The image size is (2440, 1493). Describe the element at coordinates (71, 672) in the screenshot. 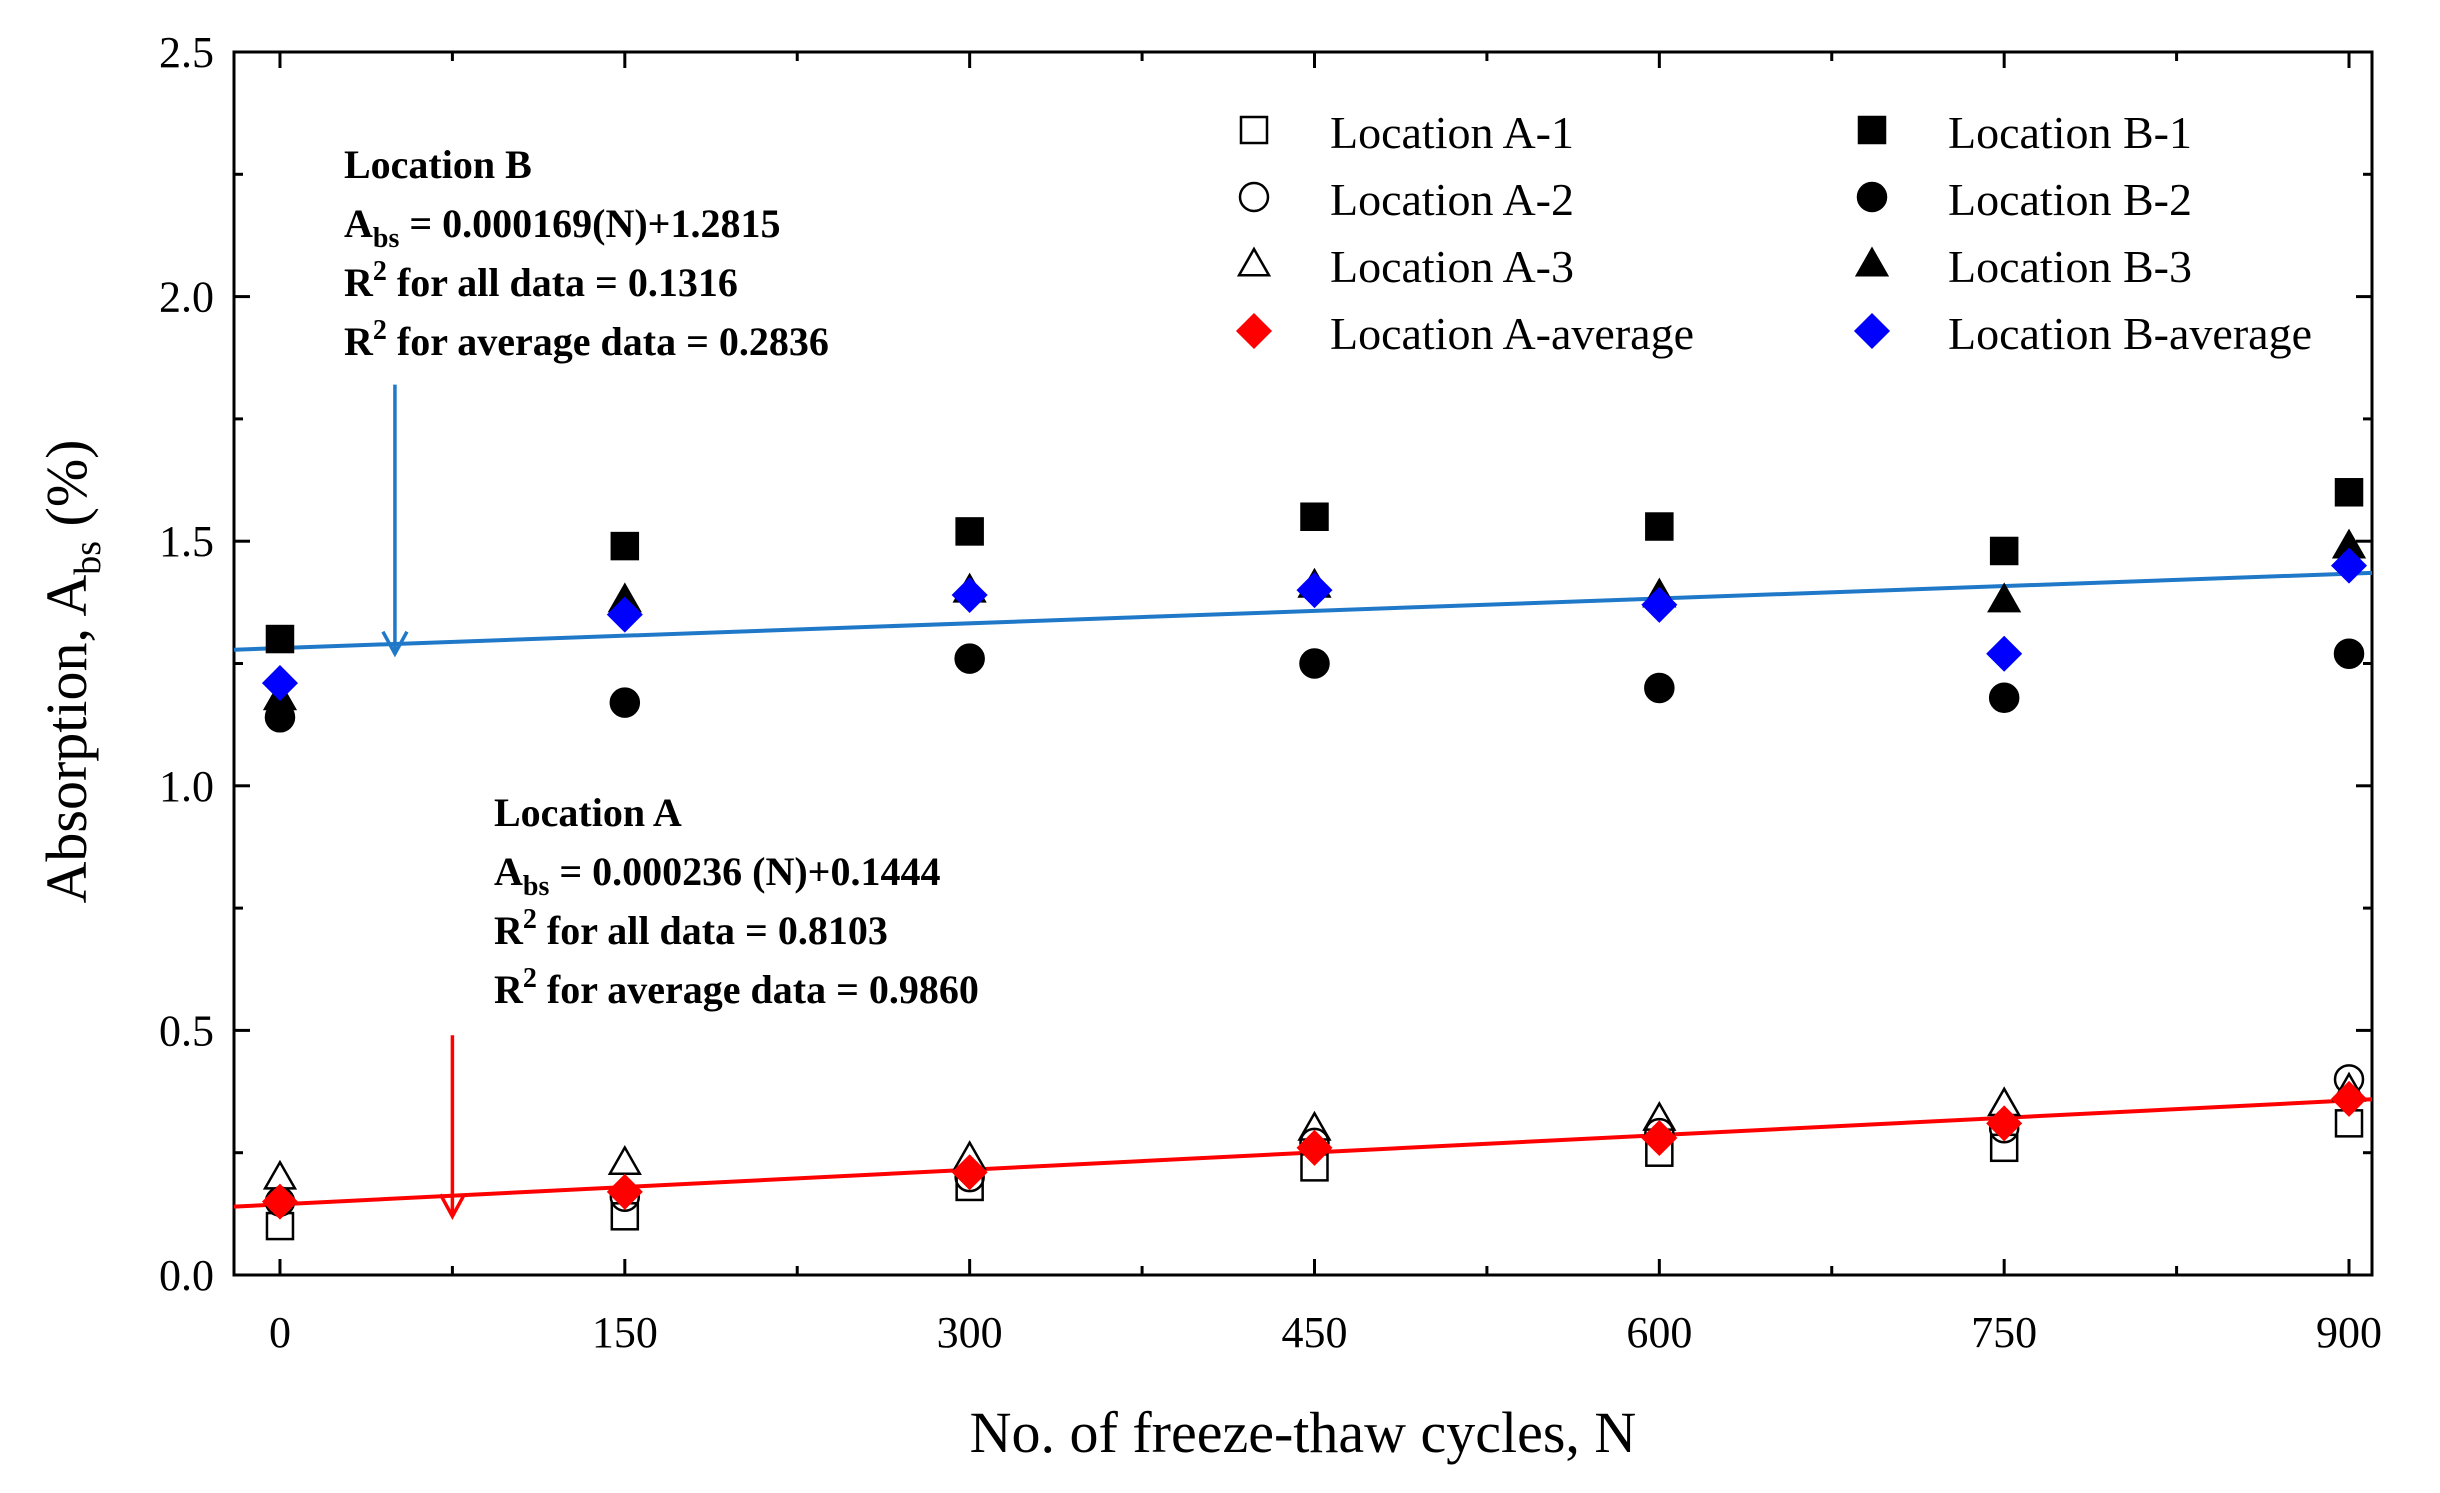

I see `y-axis-title: Absorption, Abs (%)` at that location.